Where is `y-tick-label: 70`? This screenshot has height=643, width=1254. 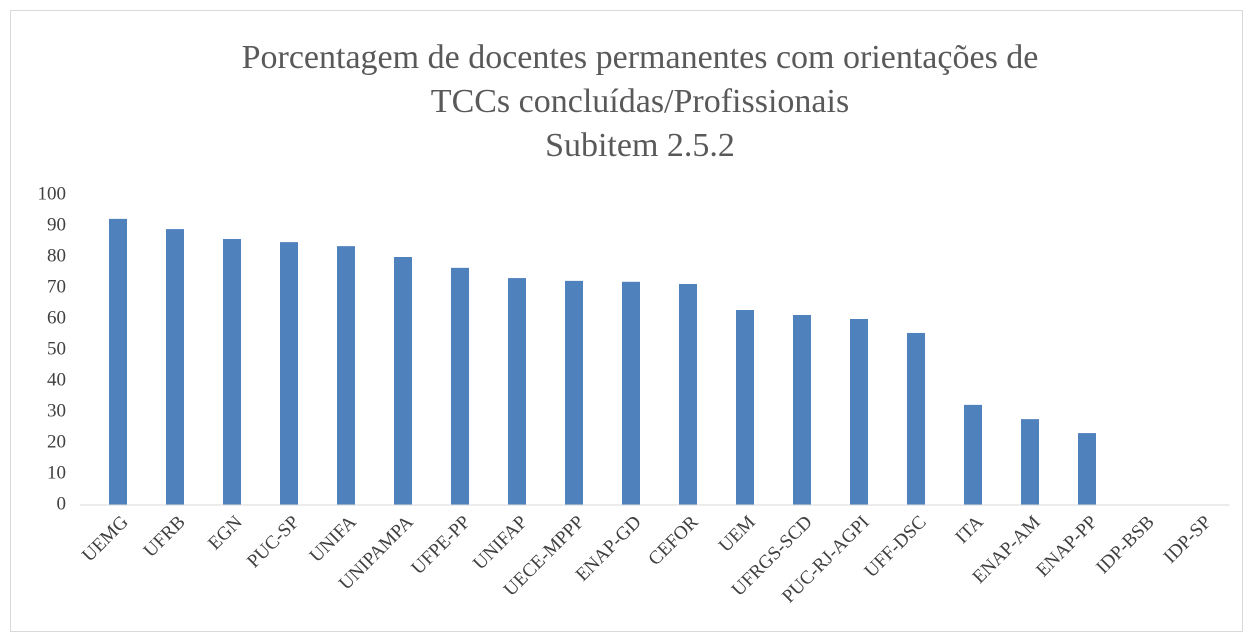
y-tick-label: 70 is located at coordinates (56, 286).